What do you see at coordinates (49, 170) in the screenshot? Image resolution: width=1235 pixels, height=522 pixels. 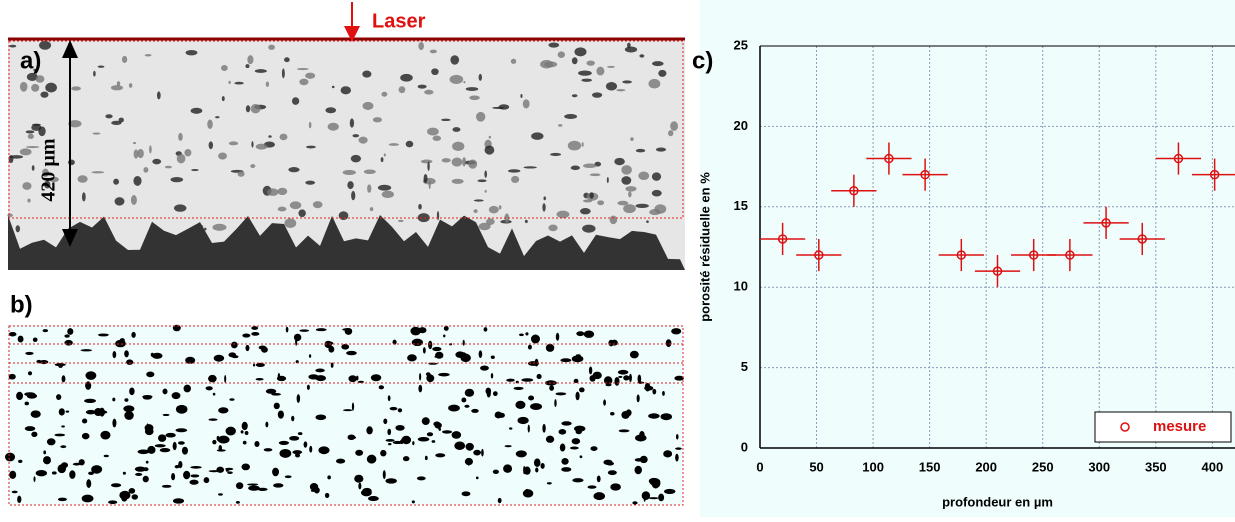 I see `thickness-label: 420 µm` at bounding box center [49, 170].